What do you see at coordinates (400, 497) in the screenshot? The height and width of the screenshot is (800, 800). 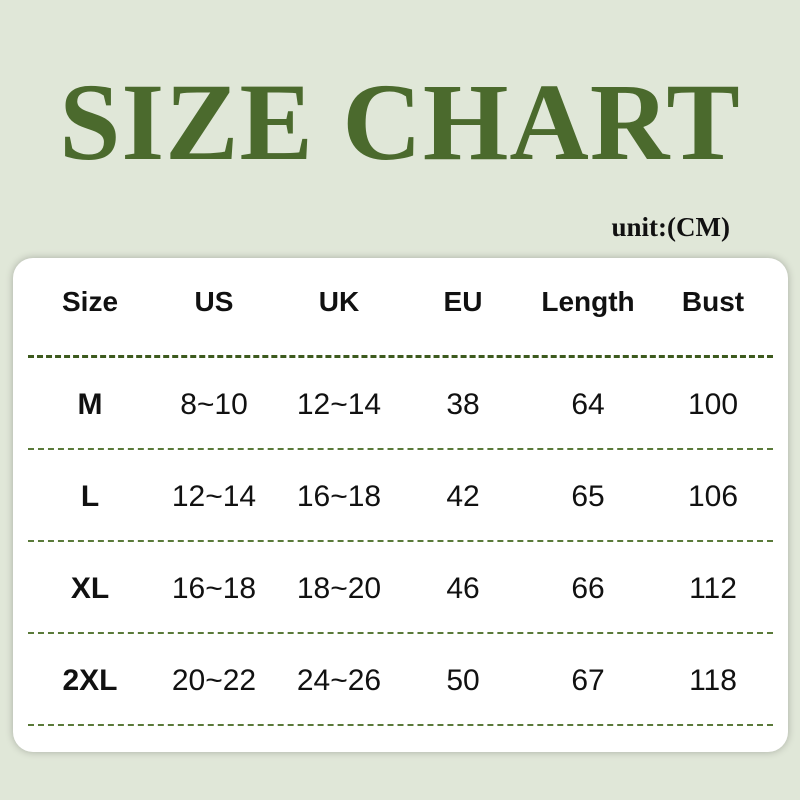 I see `table-row: L 12~14 16~18 42 65 106` at bounding box center [400, 497].